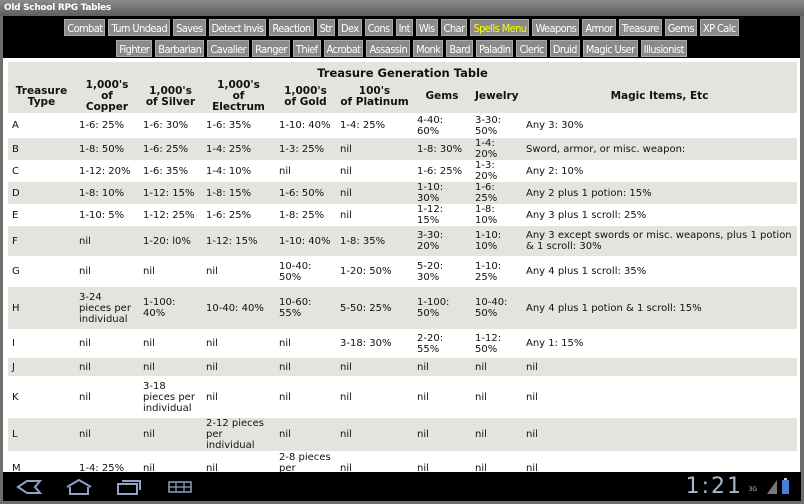 The height and width of the screenshot is (504, 804). Describe the element at coordinates (237, 27) in the screenshot. I see `nav-button-detect-invis: Detect Invis` at that location.